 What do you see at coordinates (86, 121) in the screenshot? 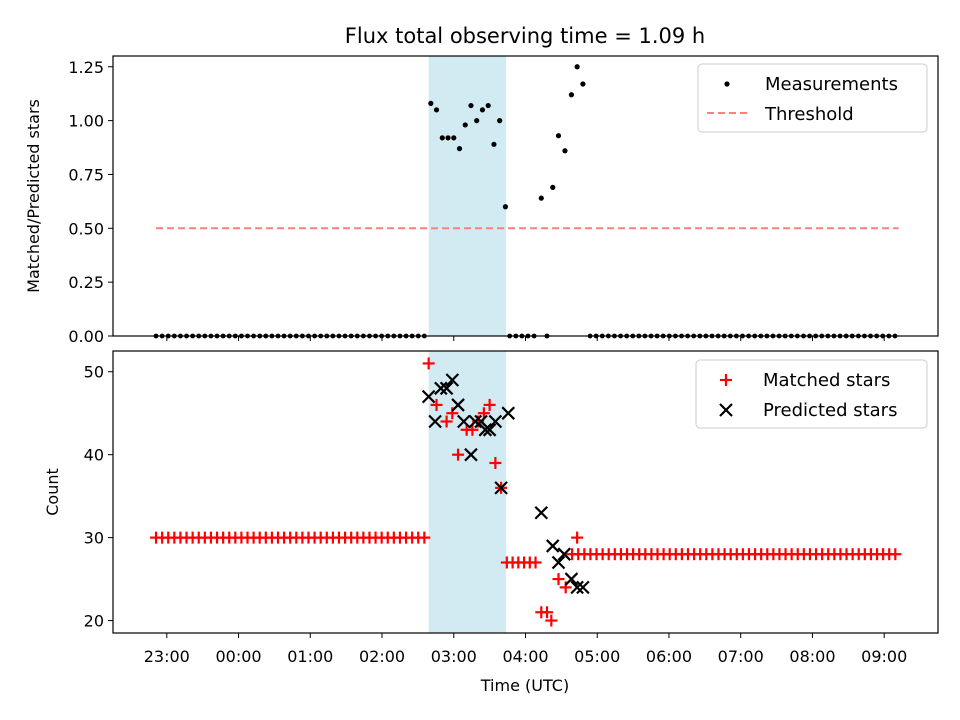
I see `top-y-tick-label: 1.00` at bounding box center [86, 121].